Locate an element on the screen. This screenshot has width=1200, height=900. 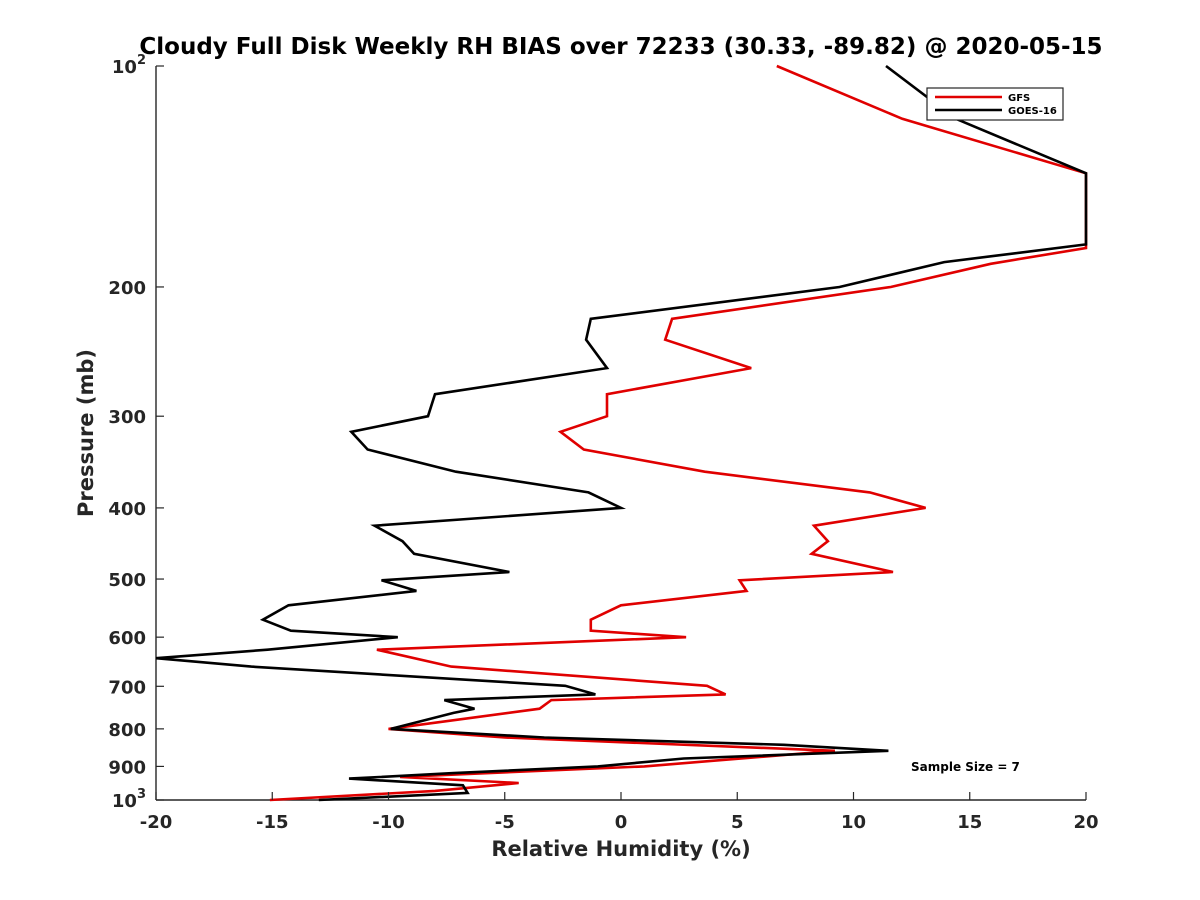
y-tick-label: 10³ is located at coordinates (129, 799).